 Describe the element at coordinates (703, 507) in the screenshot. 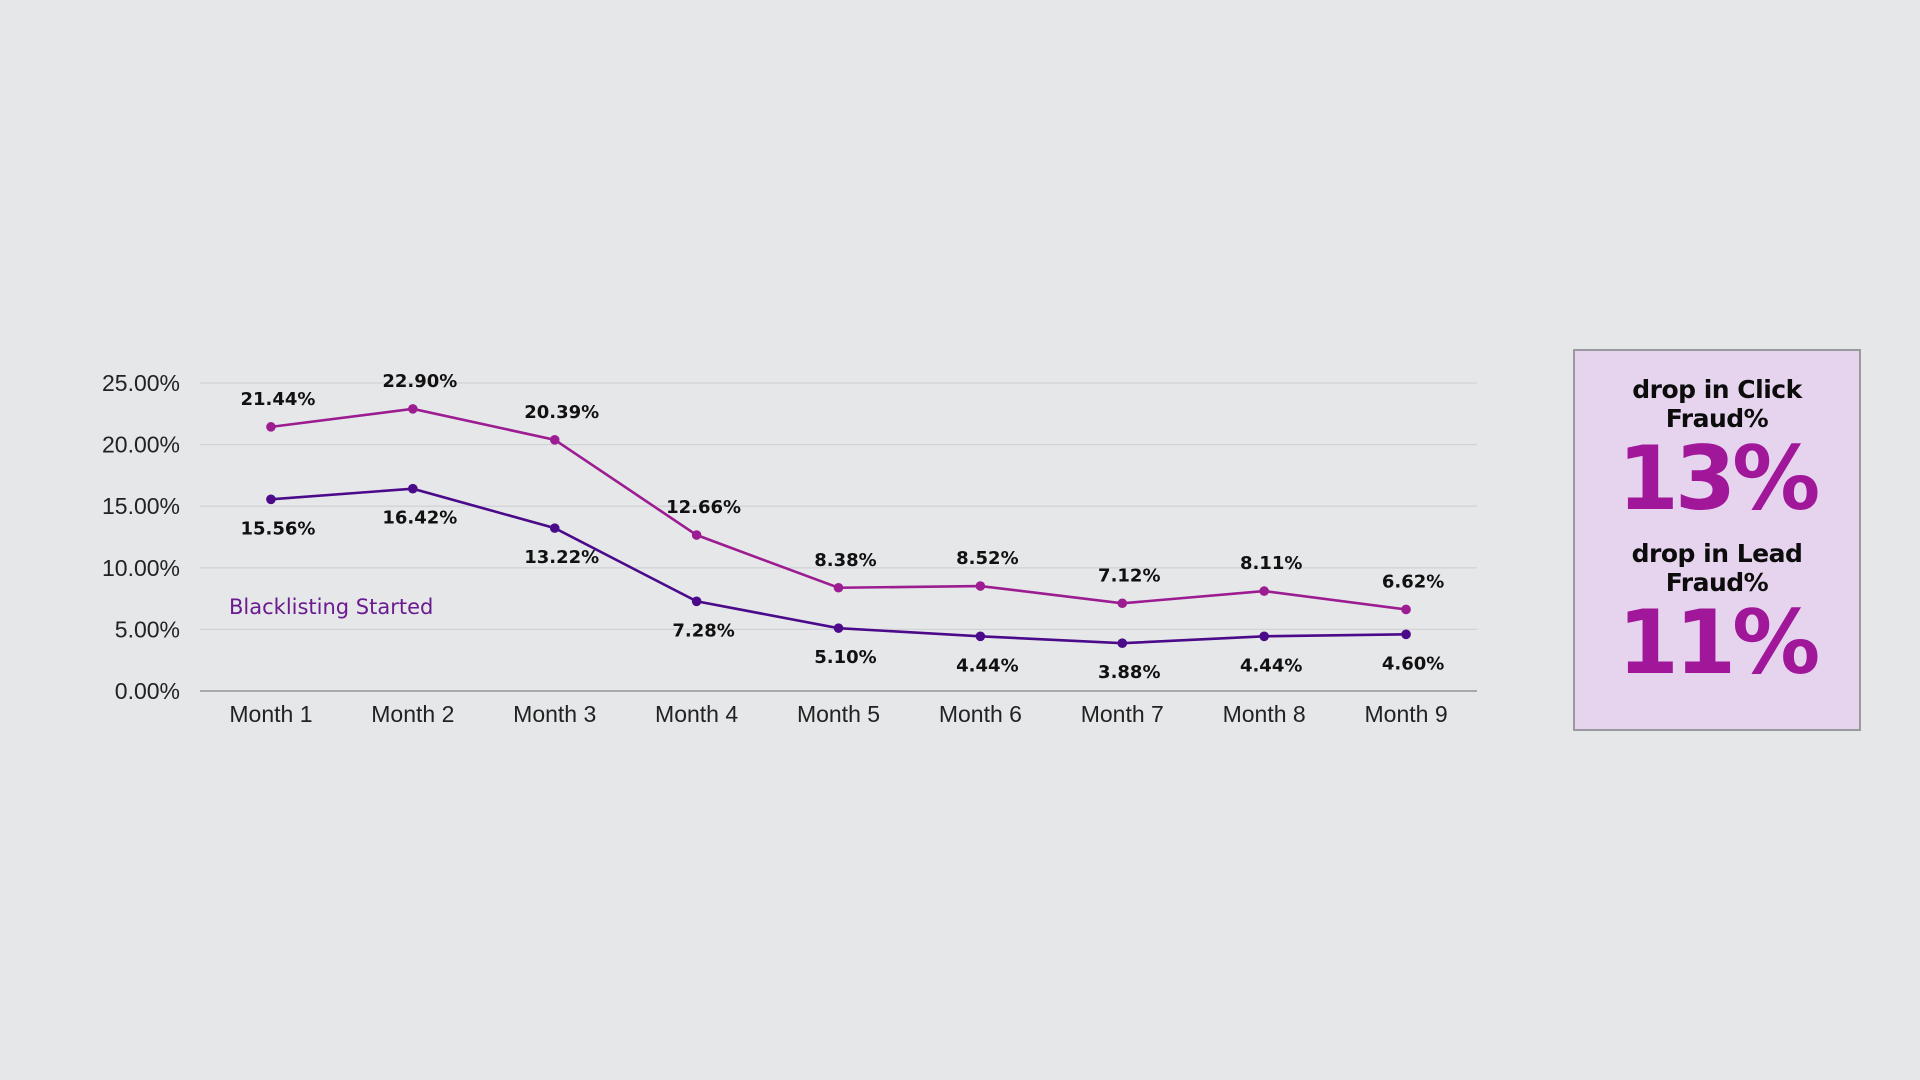

I see `data-label: 12.66%` at that location.